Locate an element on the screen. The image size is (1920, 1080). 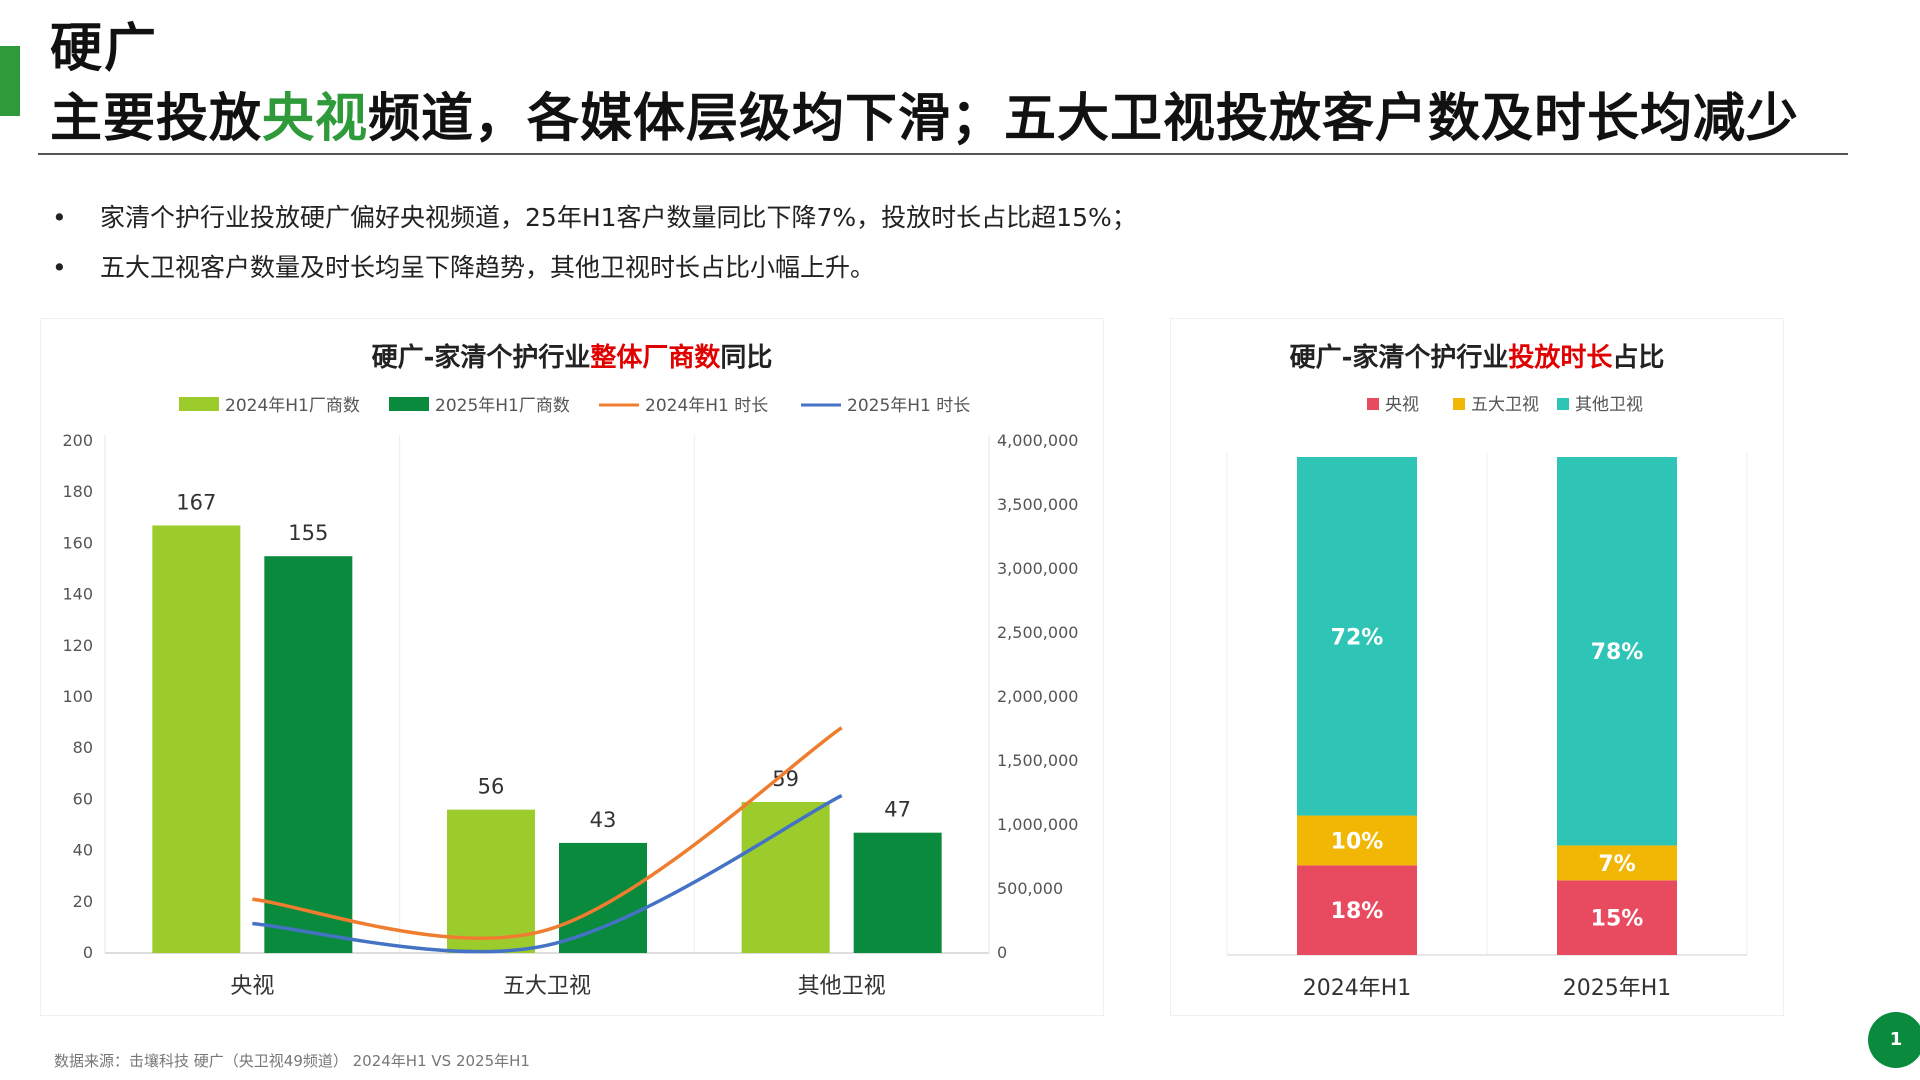
y-left-tick-label: 200 is located at coordinates (77, 440).